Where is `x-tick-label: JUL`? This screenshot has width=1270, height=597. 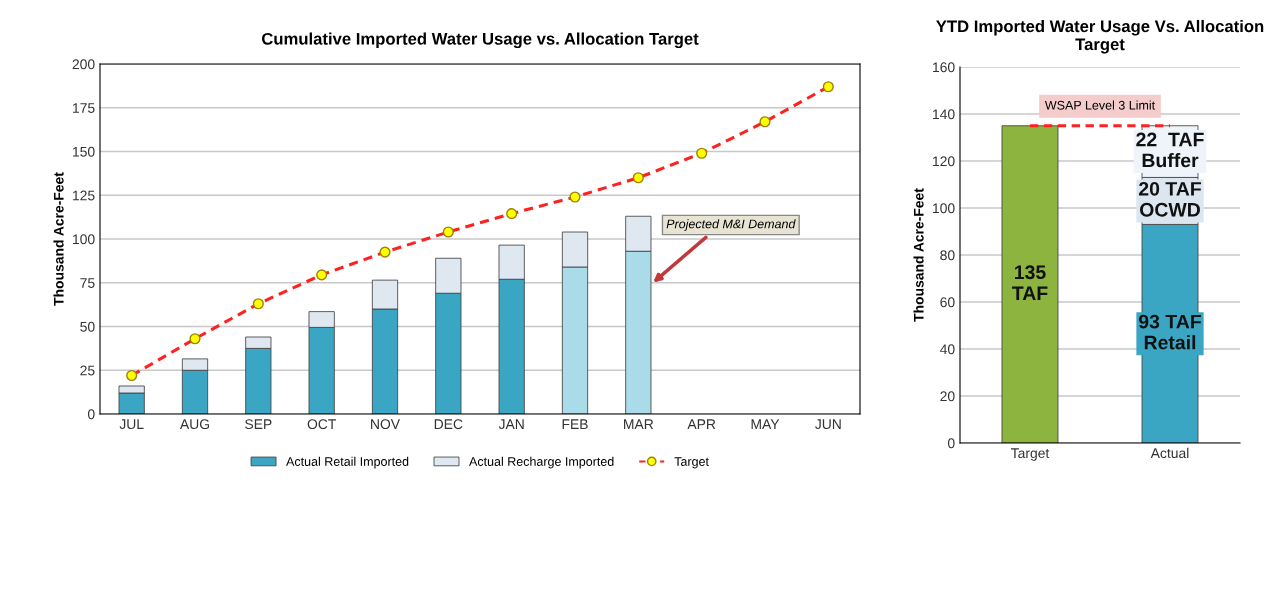 x-tick-label: JUL is located at coordinates (131, 424).